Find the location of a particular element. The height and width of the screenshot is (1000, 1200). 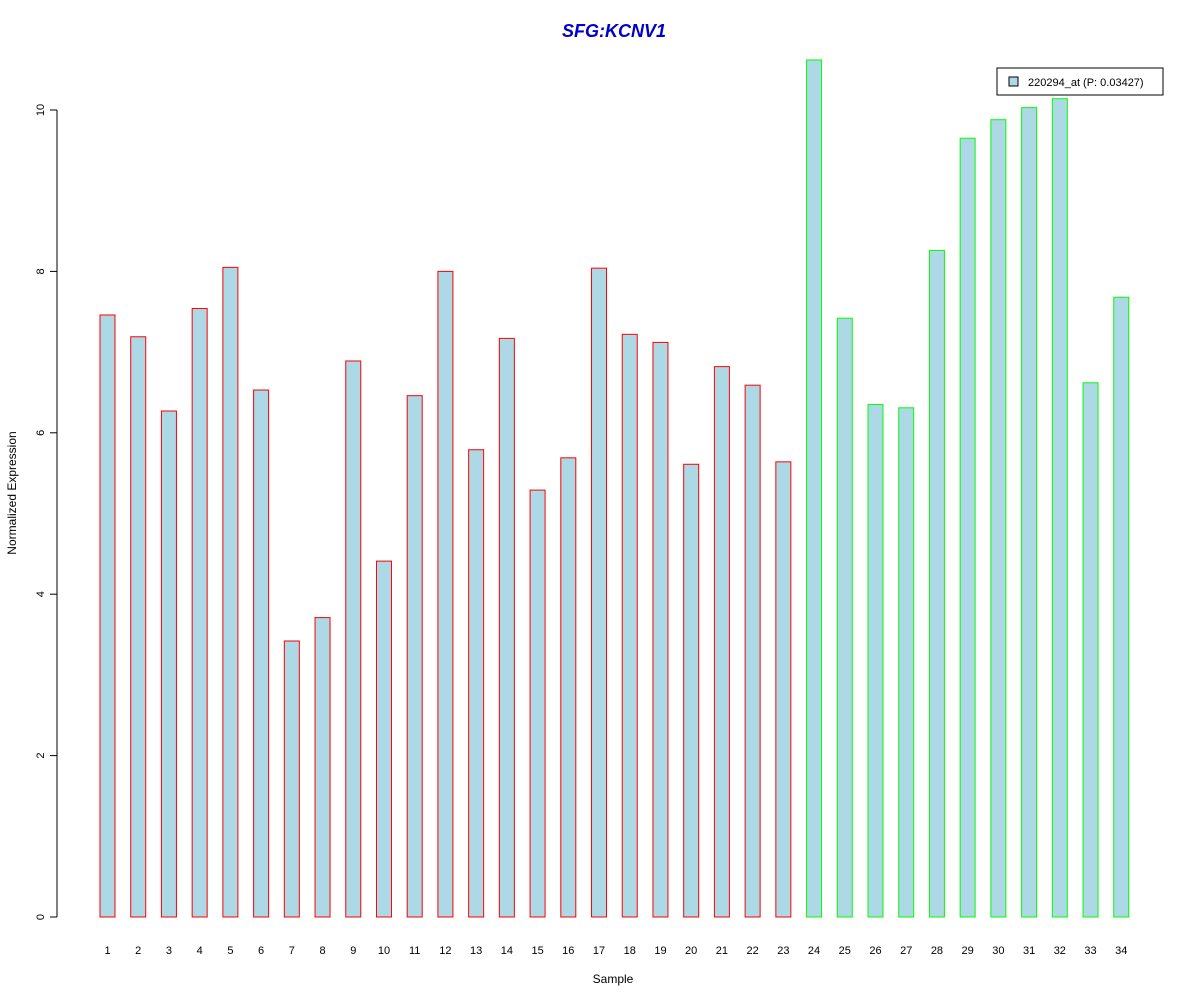

x-tick-label: 11 is located at coordinates (414, 951).